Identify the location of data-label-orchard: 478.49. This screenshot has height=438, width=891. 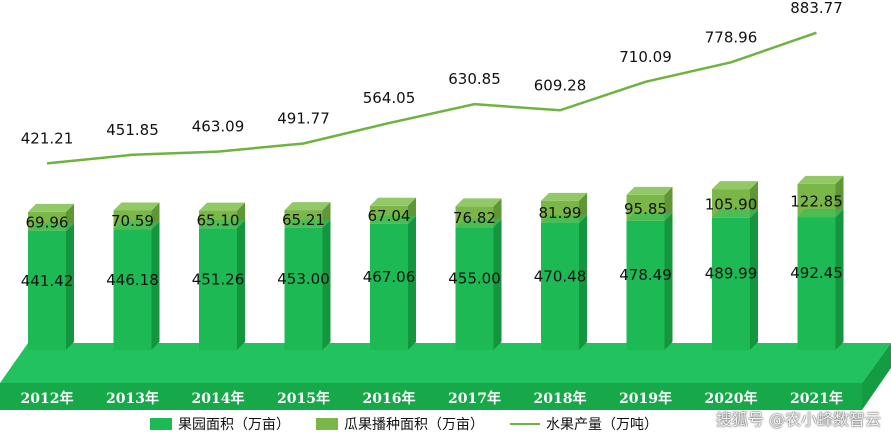
(645, 275).